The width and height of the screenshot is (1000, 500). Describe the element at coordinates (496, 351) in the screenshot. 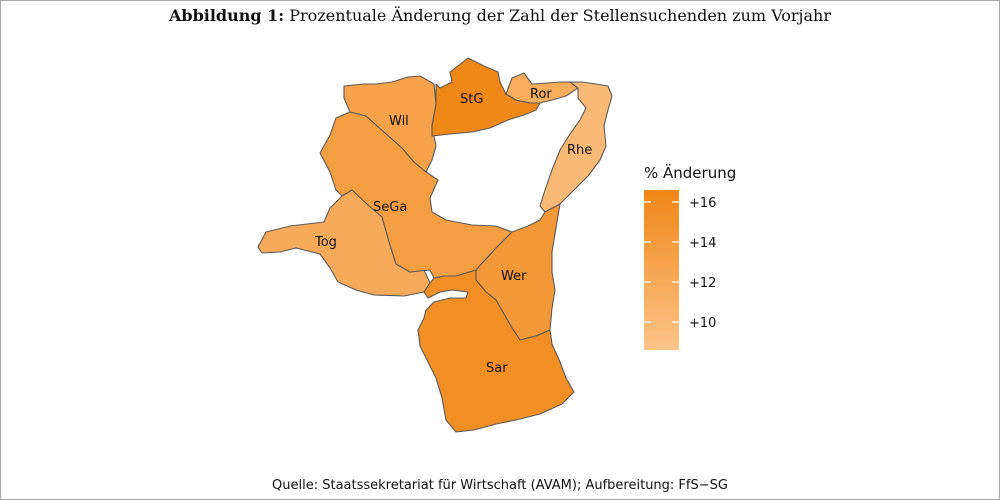

I see `region-sar` at that location.